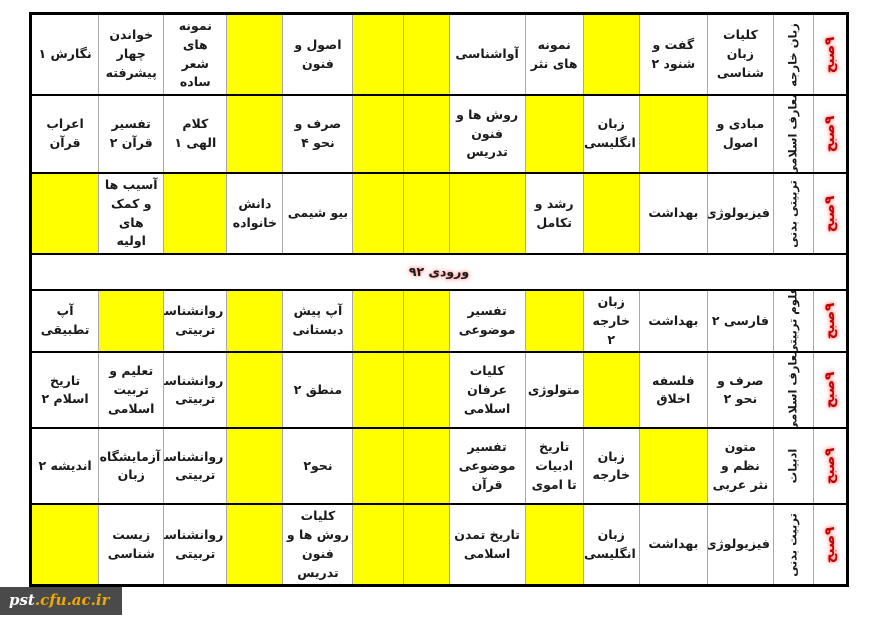  What do you see at coordinates (487, 390) in the screenshot?
I see `subject-cell: کلیات عرفان اسلامی` at bounding box center [487, 390].